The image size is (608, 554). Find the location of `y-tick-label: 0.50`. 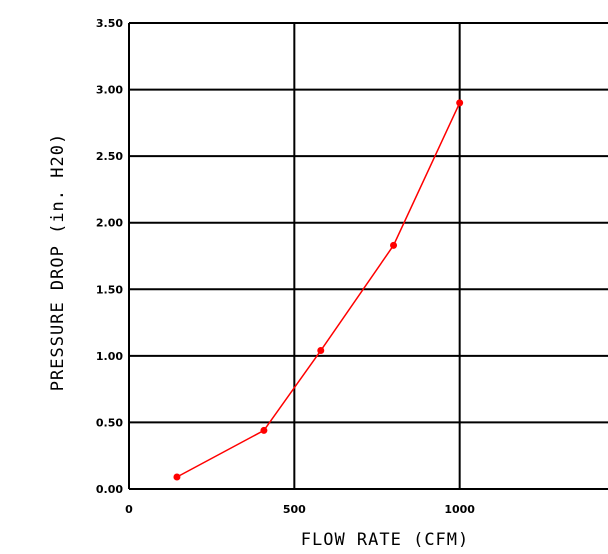

y-tick-label: 0.50 is located at coordinates (109, 422).